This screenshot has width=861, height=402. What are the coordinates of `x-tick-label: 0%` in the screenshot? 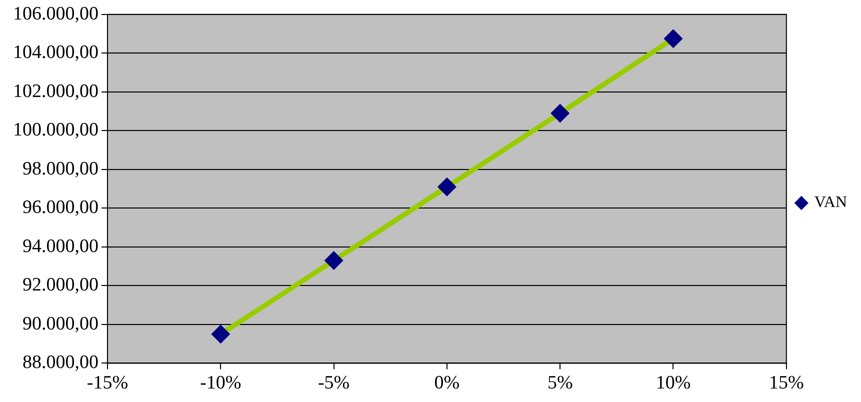 It's located at (447, 383).